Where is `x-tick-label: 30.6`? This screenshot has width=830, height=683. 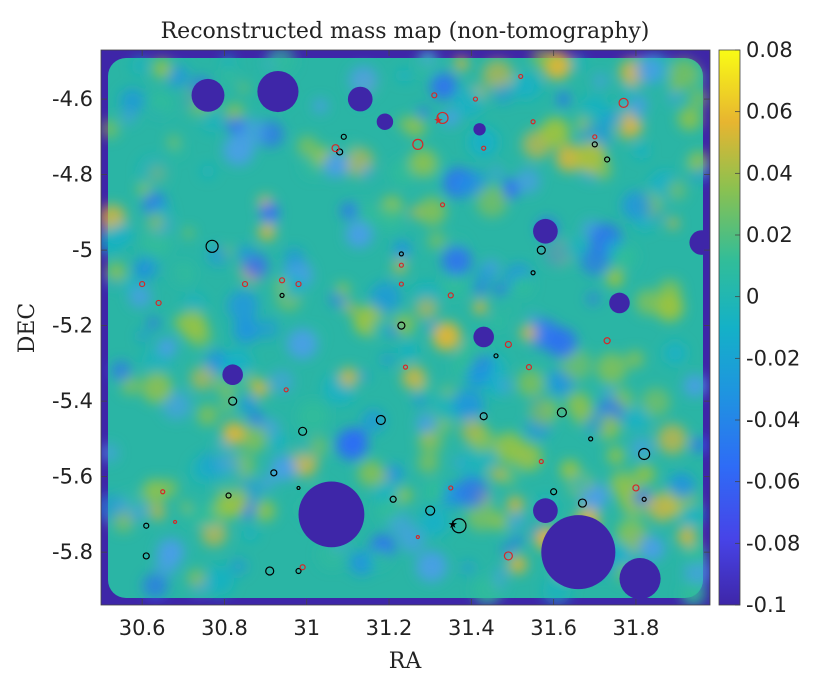
x-tick-label: 30.6 is located at coordinates (142, 628).